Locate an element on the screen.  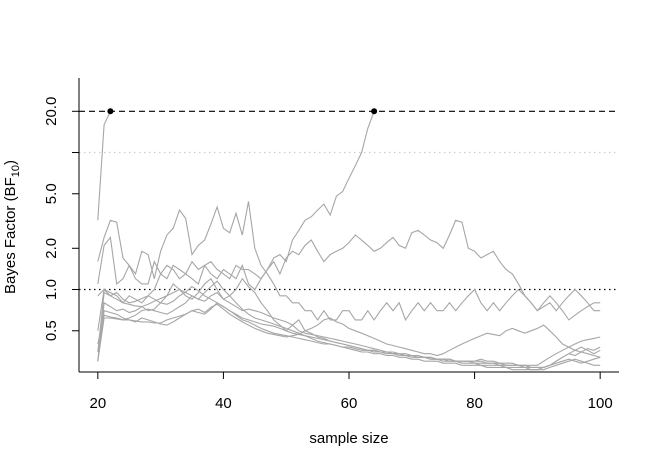
y-tick-label-4: 20.0 is located at coordinates (51, 111).